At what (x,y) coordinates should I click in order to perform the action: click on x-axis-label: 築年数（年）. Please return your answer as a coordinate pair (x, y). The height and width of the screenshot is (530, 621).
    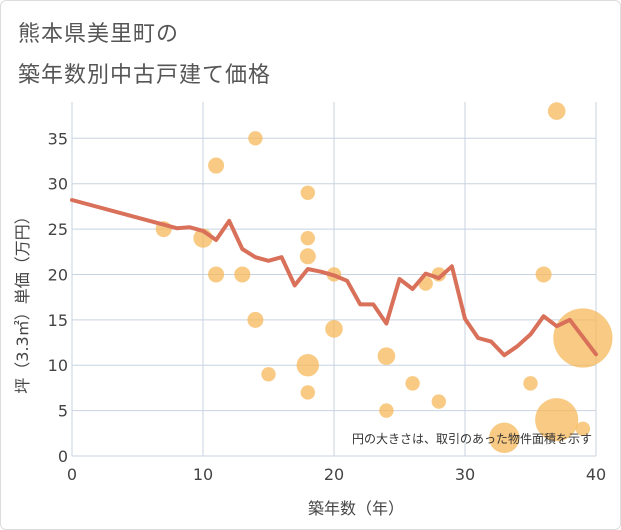
    Looking at the image, I should click on (356, 508).